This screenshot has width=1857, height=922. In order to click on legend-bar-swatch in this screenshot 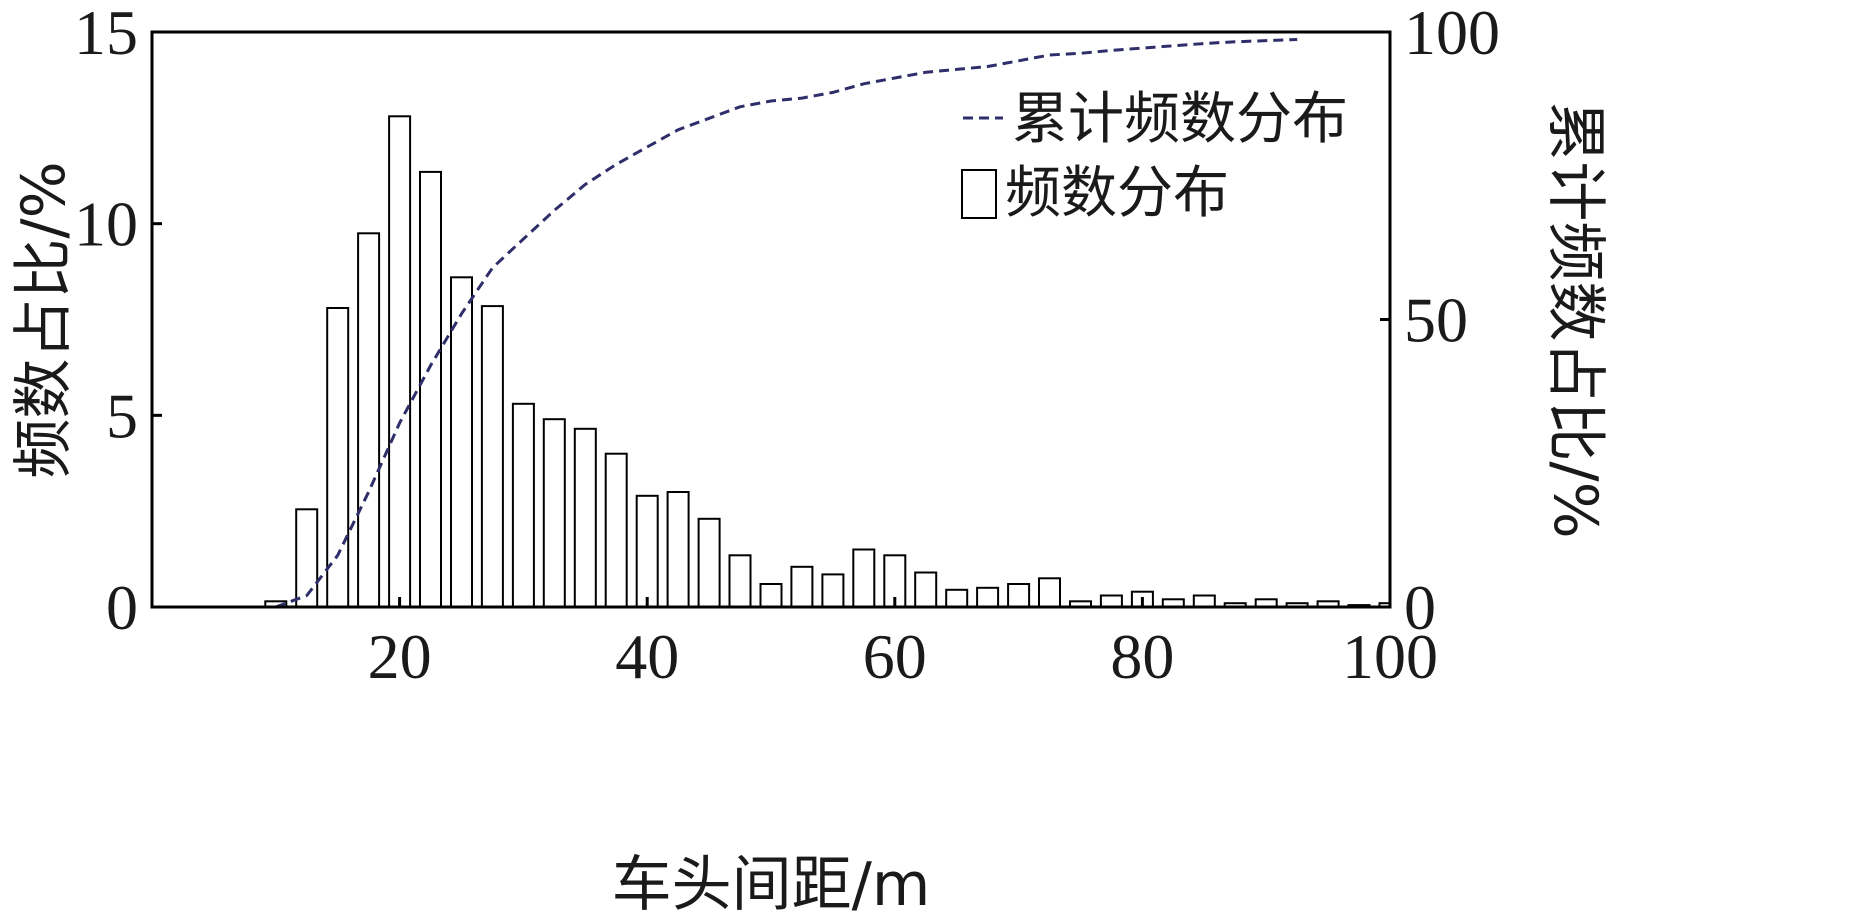, I will do `click(979, 194)`.